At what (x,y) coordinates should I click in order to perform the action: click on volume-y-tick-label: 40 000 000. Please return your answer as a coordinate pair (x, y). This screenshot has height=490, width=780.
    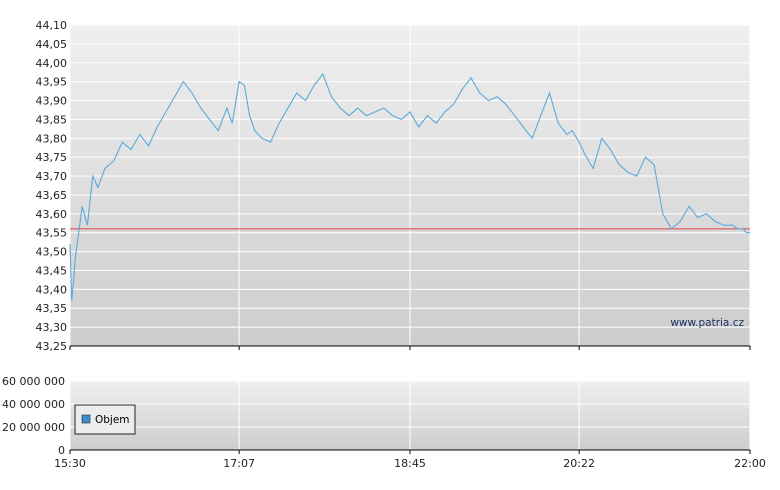
    Looking at the image, I should click on (33, 404).